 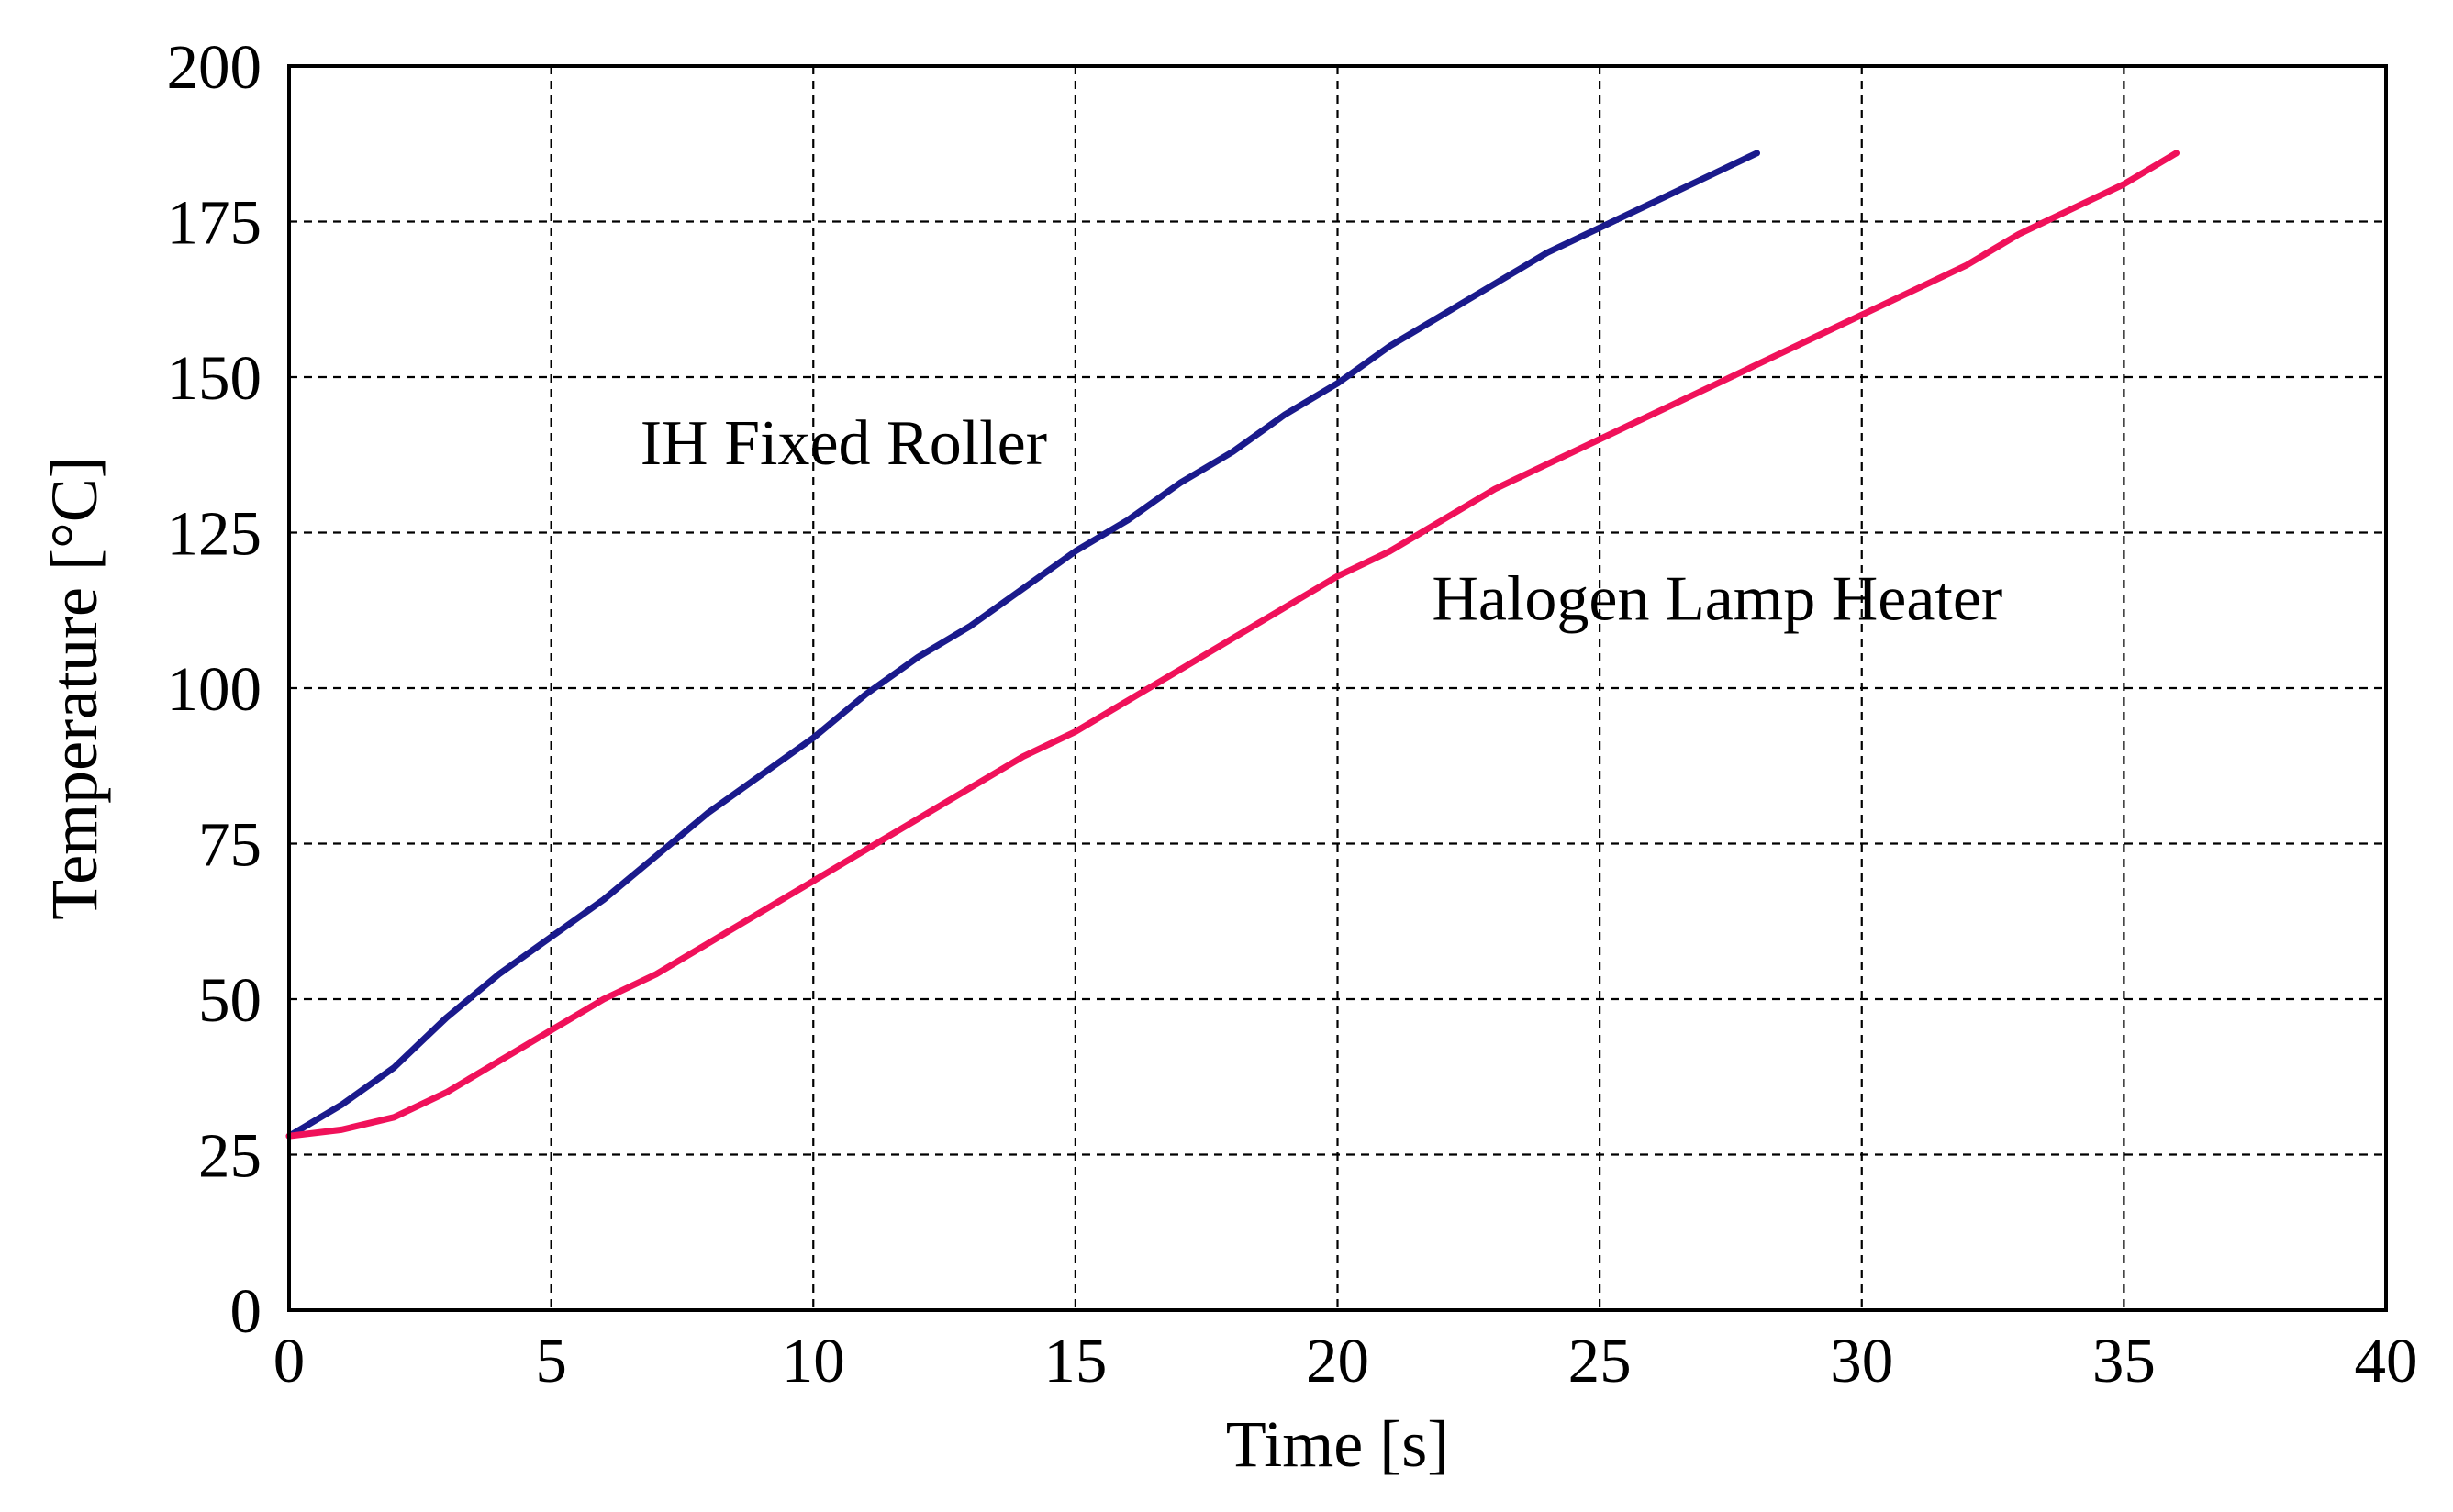 I want to click on x-tick-label: 25, so click(x=1600, y=1360).